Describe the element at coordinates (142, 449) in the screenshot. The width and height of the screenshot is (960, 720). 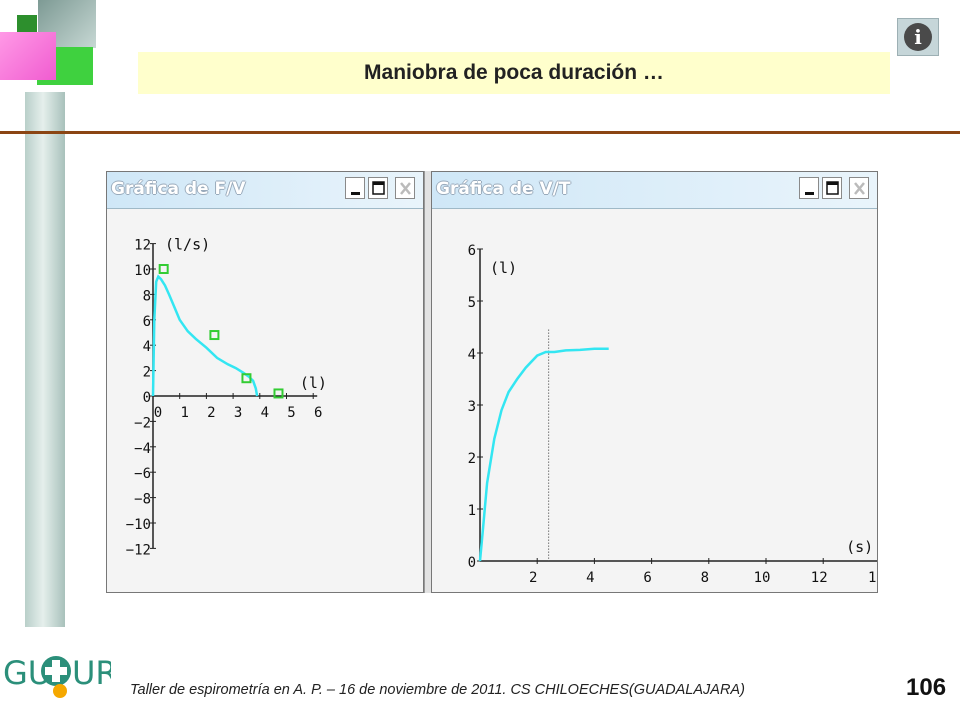
I see `y-tick-label: −4` at that location.